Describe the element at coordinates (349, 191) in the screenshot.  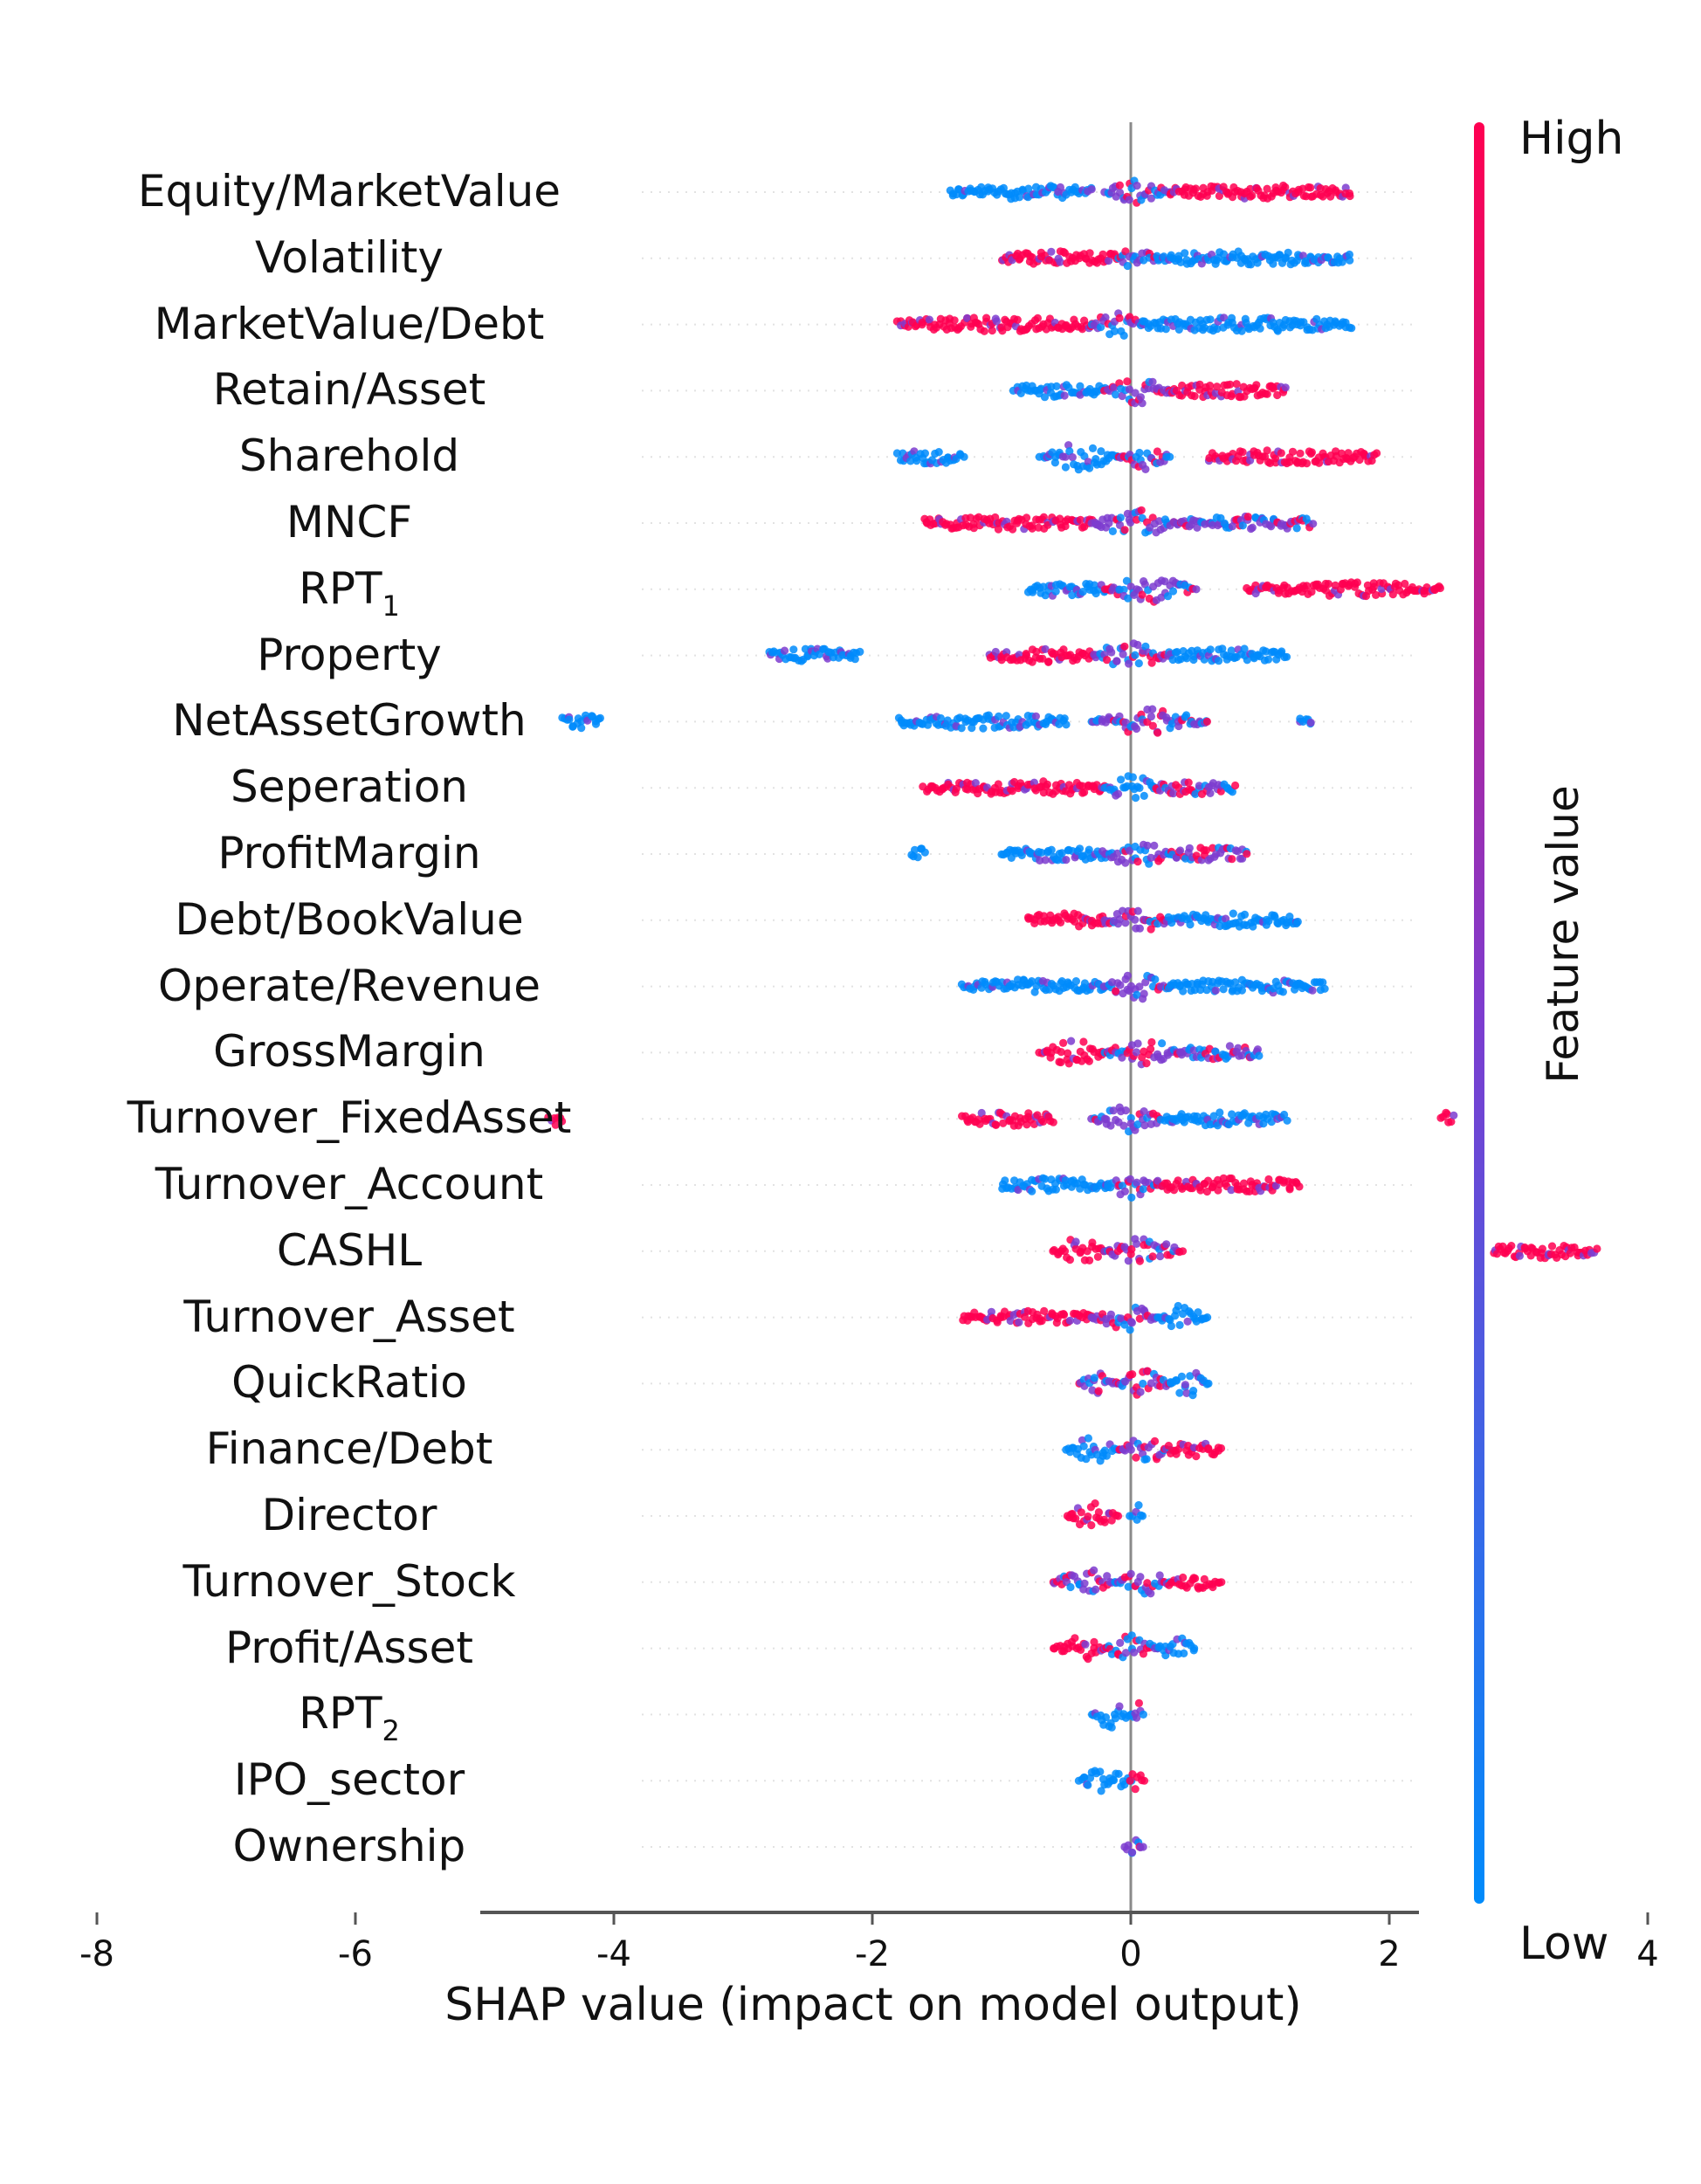
I see `feature-name: Equity/MarketValue` at that location.